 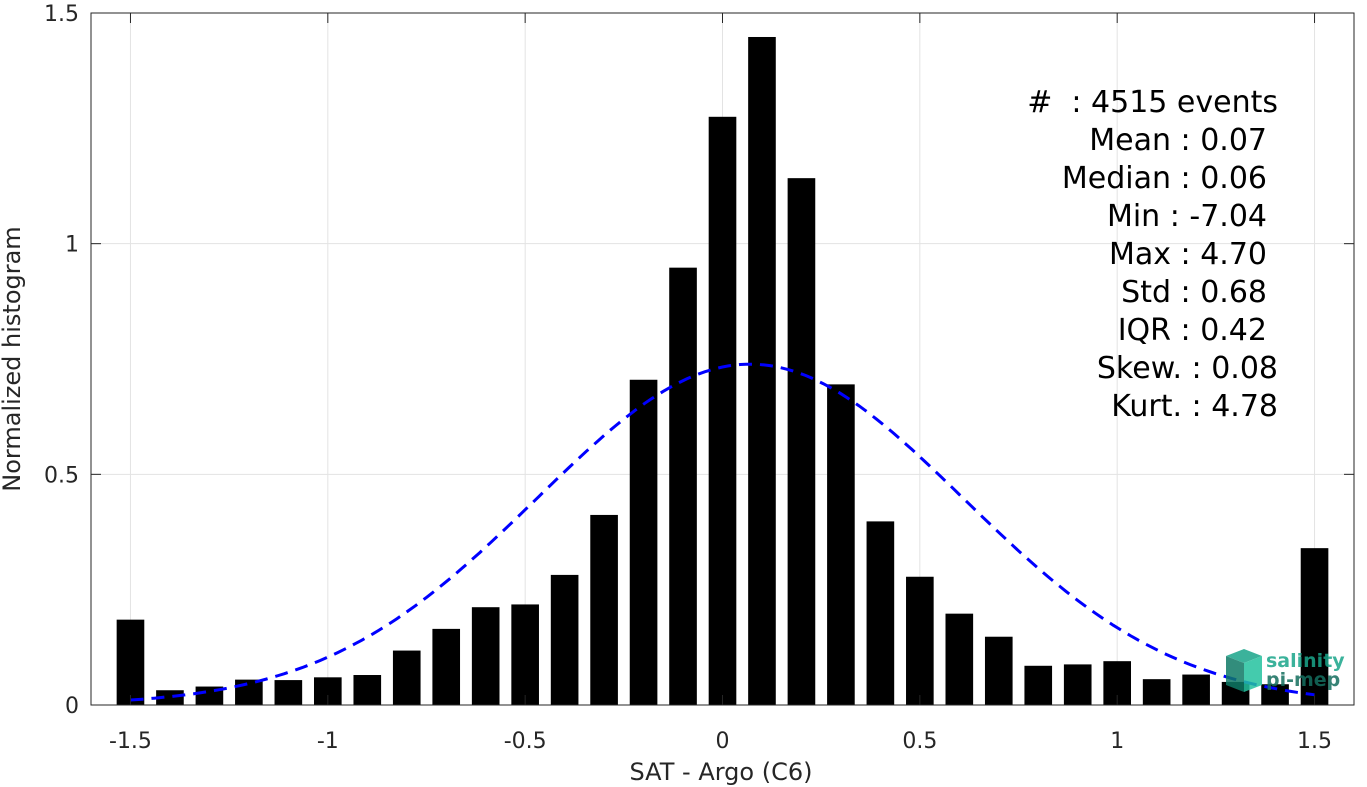 What do you see at coordinates (919, 741) in the screenshot?
I see `x-tick-label: 0.5` at bounding box center [919, 741].